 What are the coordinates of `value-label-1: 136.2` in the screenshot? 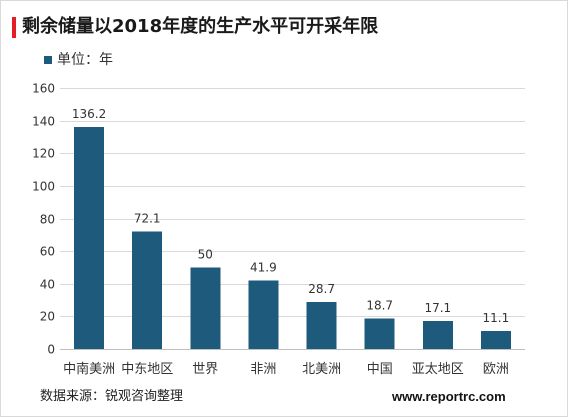 It's located at (89, 114).